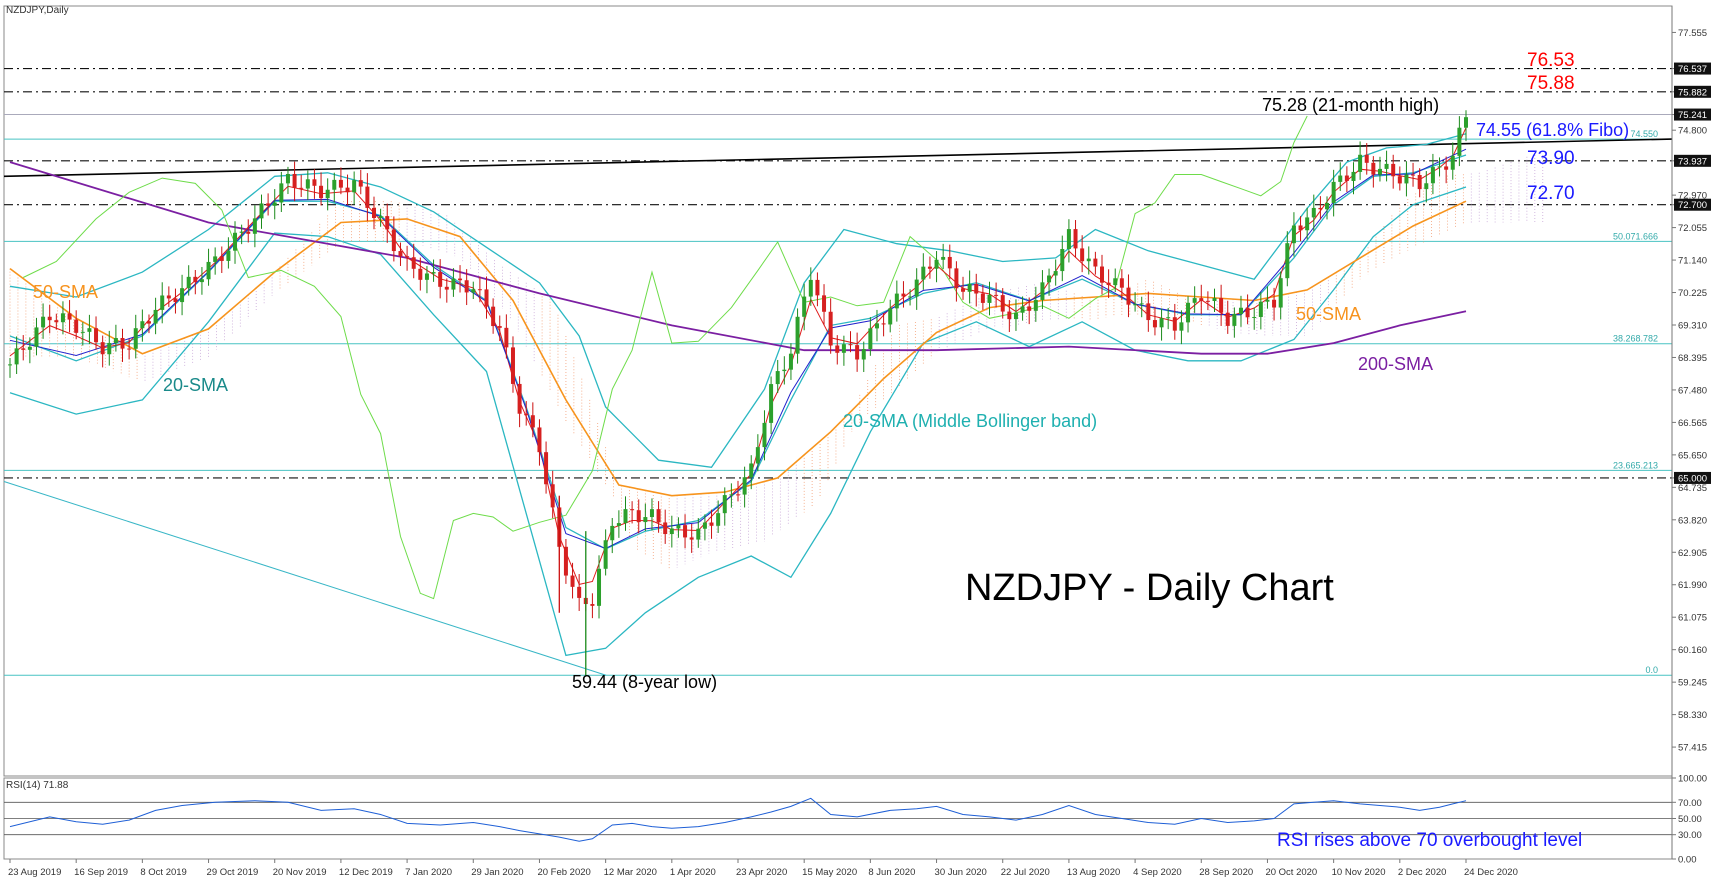  Describe the element at coordinates (101, 872) in the screenshot. I see `date-tick-label: 16 Sep 2019` at that location.